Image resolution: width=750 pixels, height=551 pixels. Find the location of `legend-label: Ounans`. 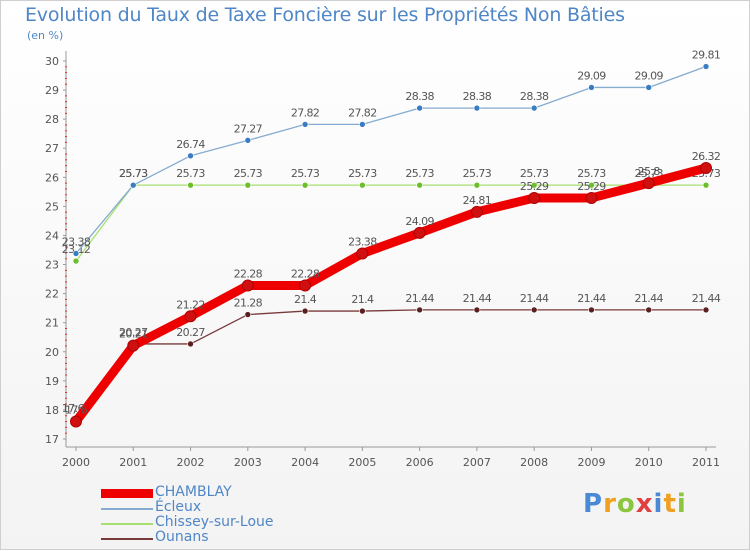

legend-label: Ounans is located at coordinates (182, 537).